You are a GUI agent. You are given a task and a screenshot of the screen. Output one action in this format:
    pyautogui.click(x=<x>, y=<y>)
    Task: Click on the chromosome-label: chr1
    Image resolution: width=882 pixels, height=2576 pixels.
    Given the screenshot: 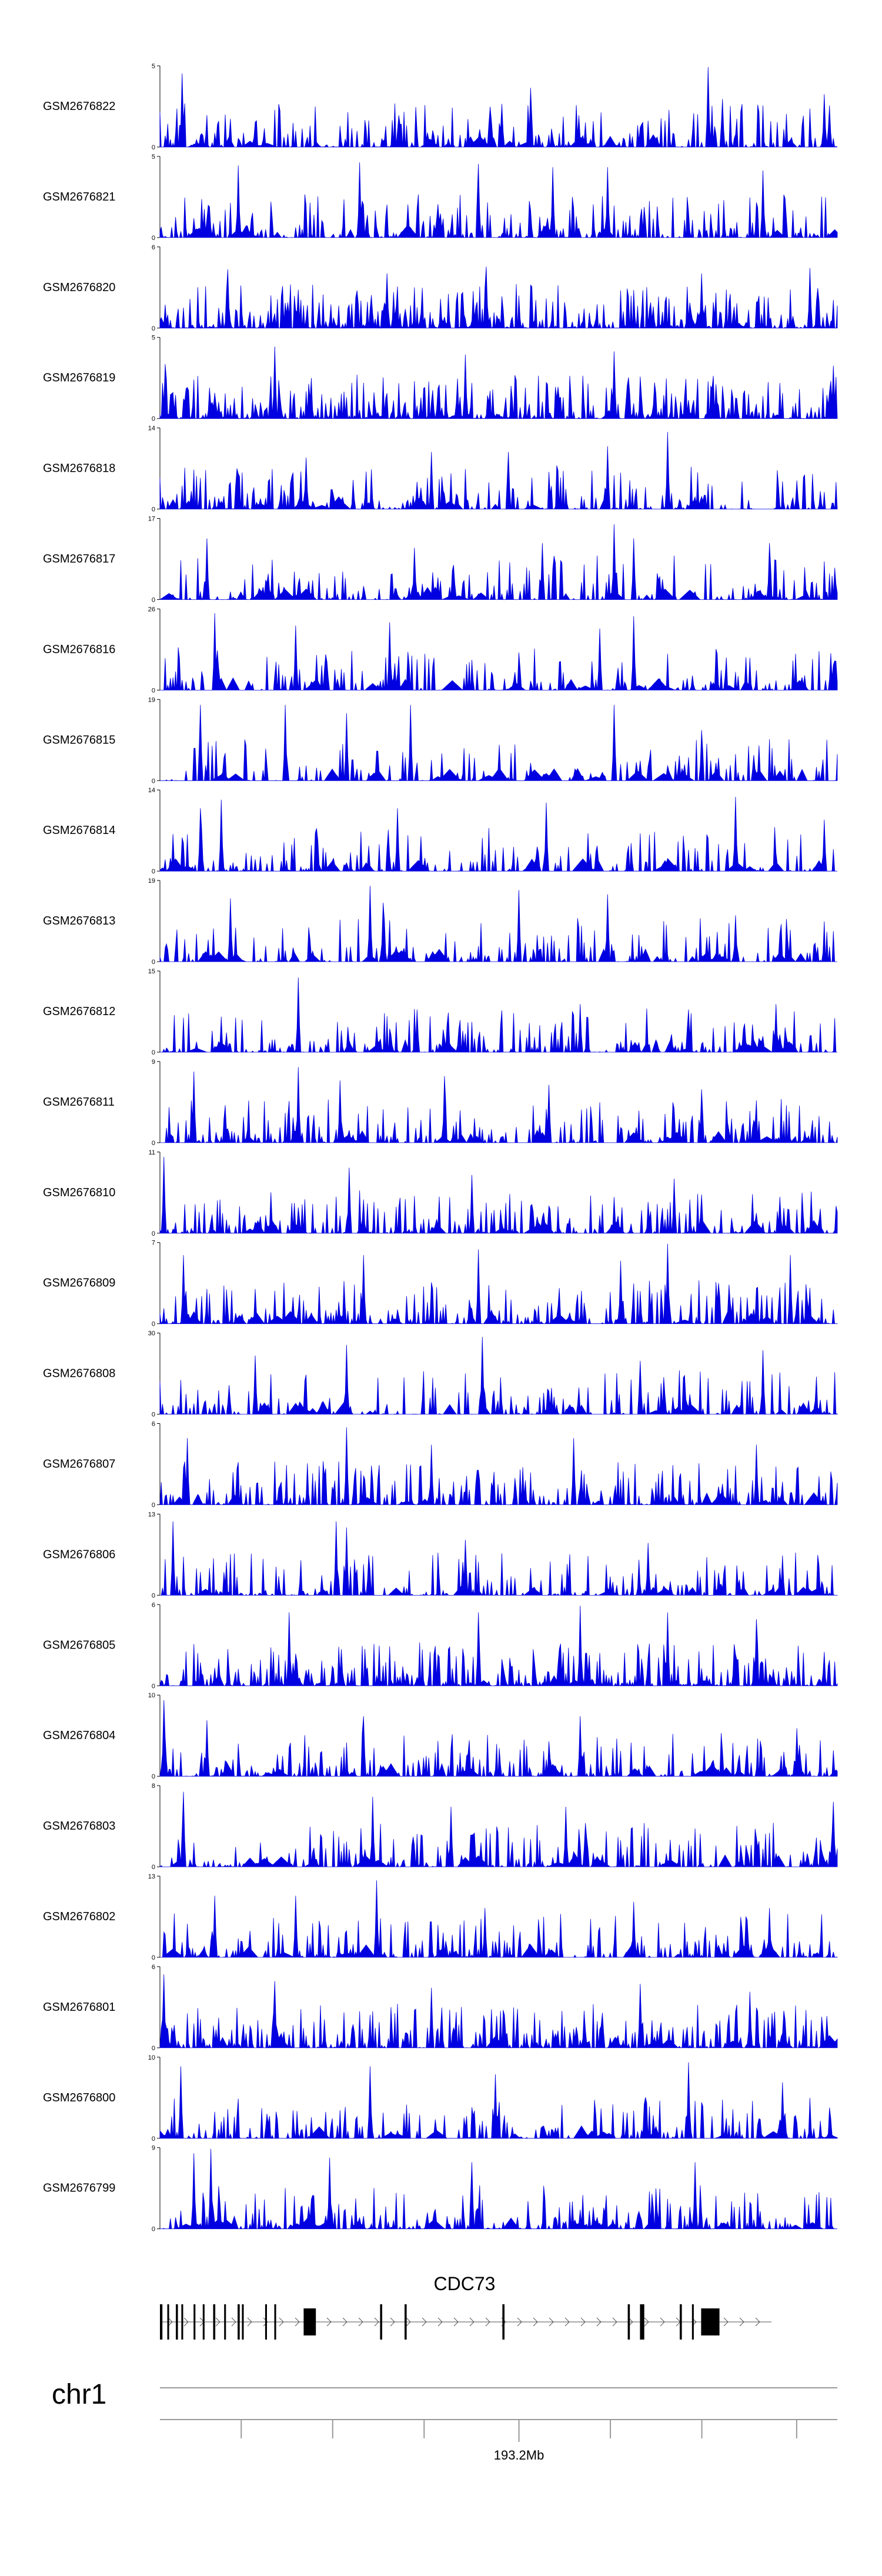 What is the action you would take?
    pyautogui.click(x=79, y=2394)
    